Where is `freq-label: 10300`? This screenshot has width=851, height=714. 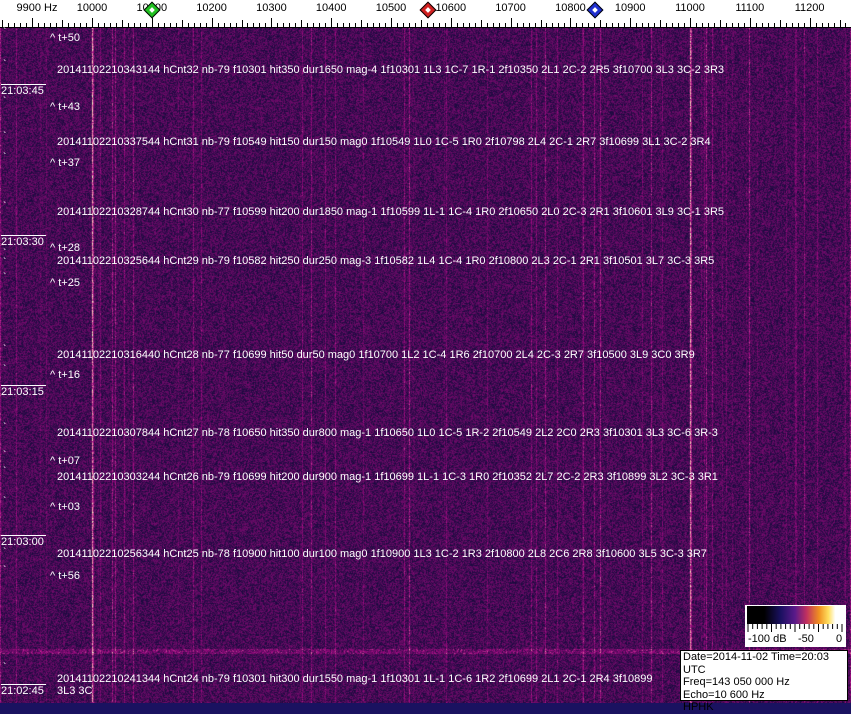
freq-label: 10300 is located at coordinates (271, 8).